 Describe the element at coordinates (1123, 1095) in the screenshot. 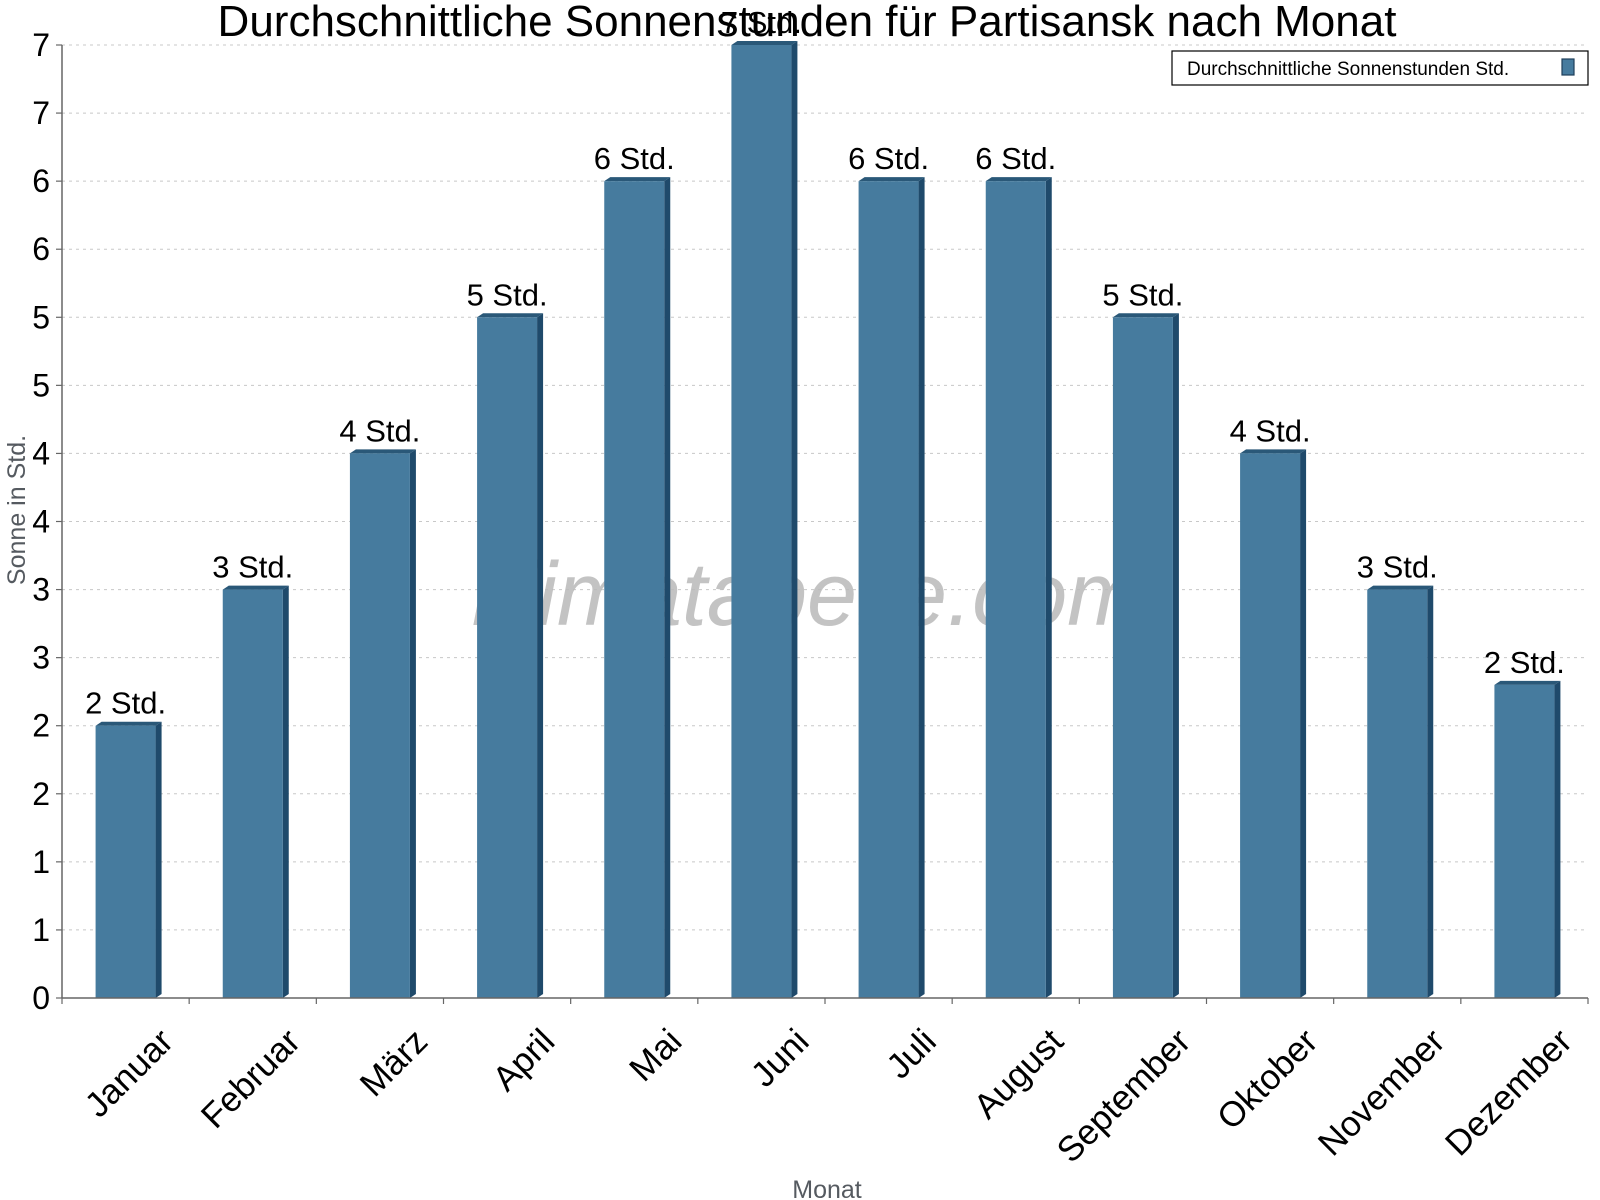

I see `x-tick-label: September` at that location.